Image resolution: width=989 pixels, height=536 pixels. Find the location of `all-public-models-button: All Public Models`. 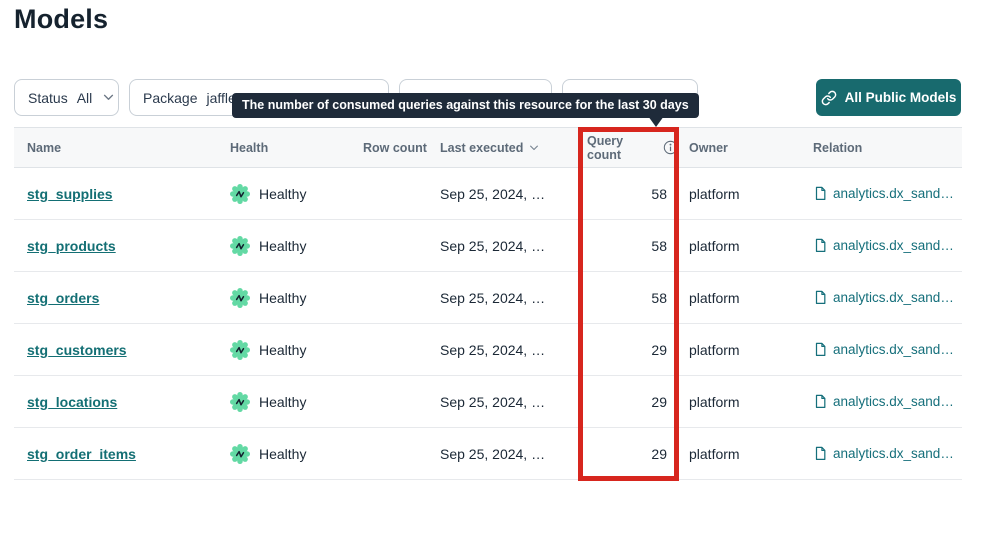

all-public-models-button: All Public Models is located at coordinates (888, 97).